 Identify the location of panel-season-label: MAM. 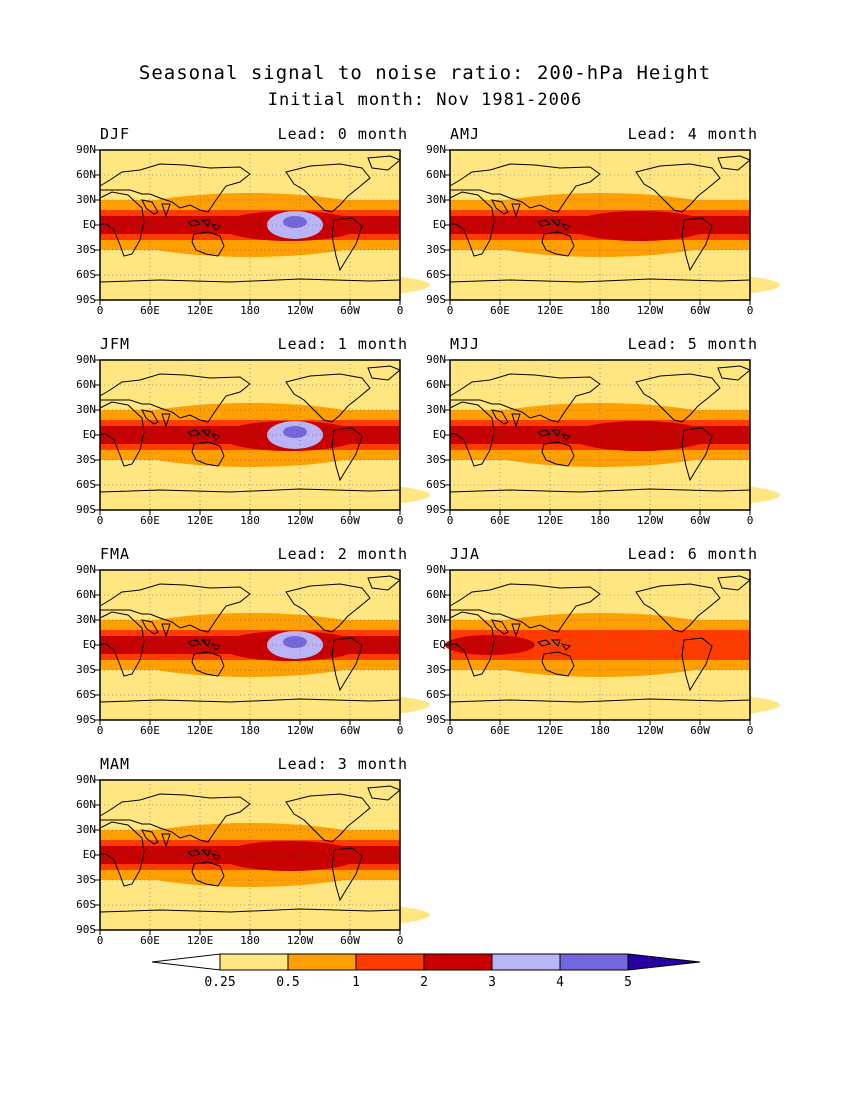
(115, 764).